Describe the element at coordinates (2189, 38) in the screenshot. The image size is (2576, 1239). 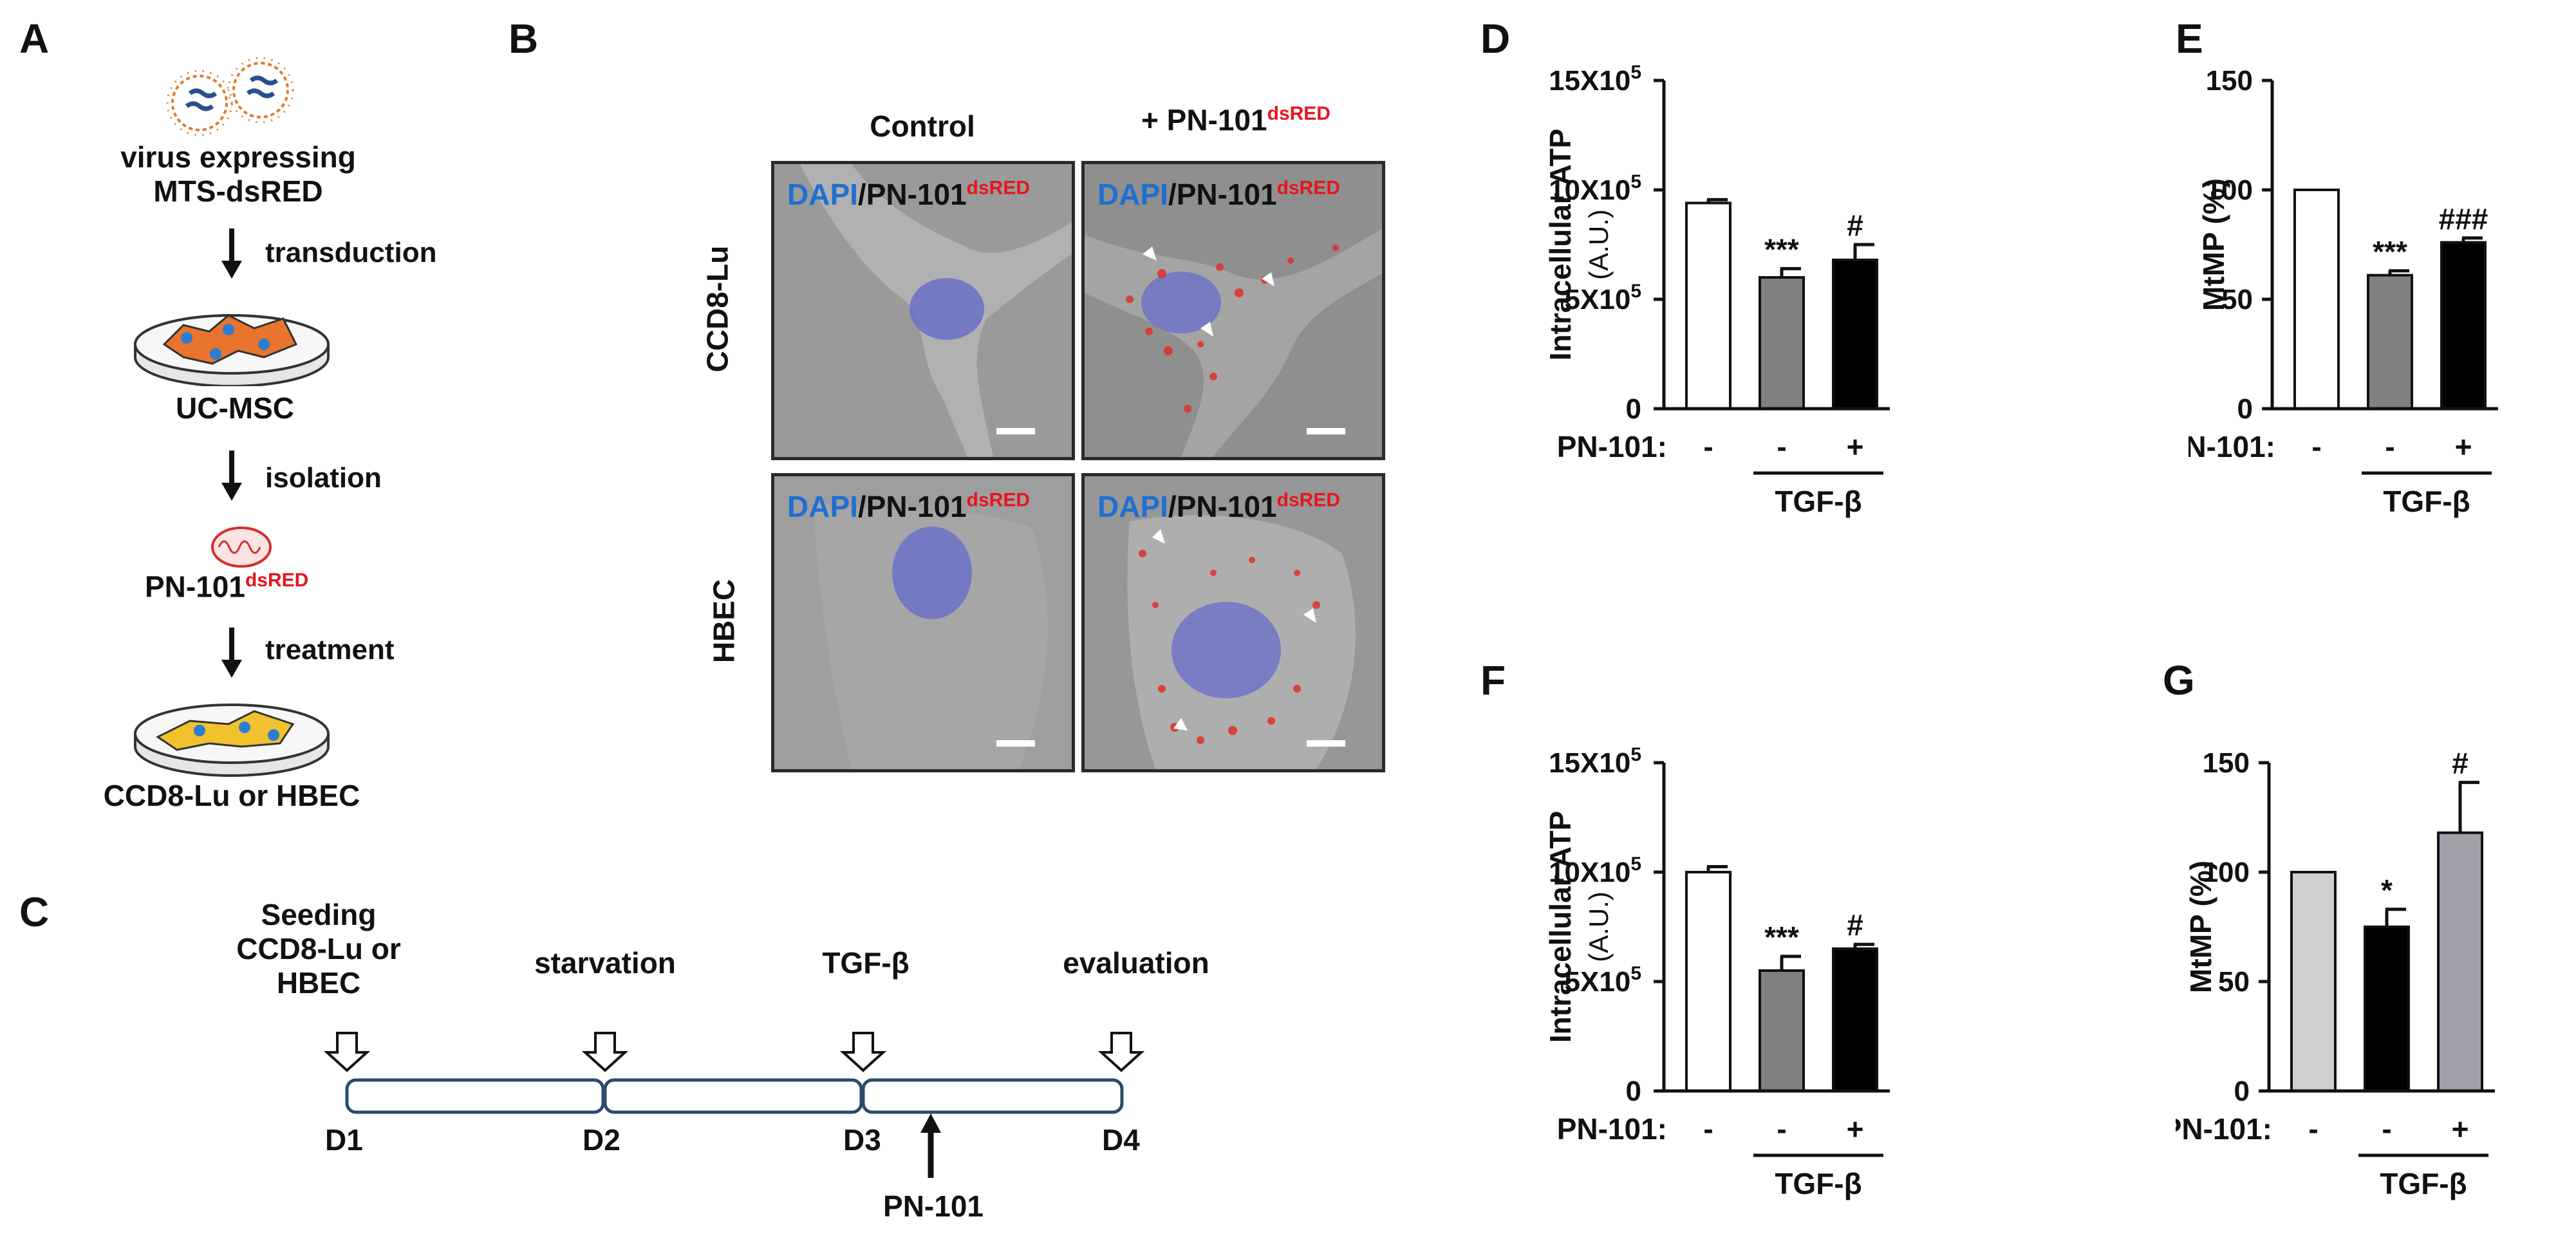
I see `panel-label-e: E` at that location.